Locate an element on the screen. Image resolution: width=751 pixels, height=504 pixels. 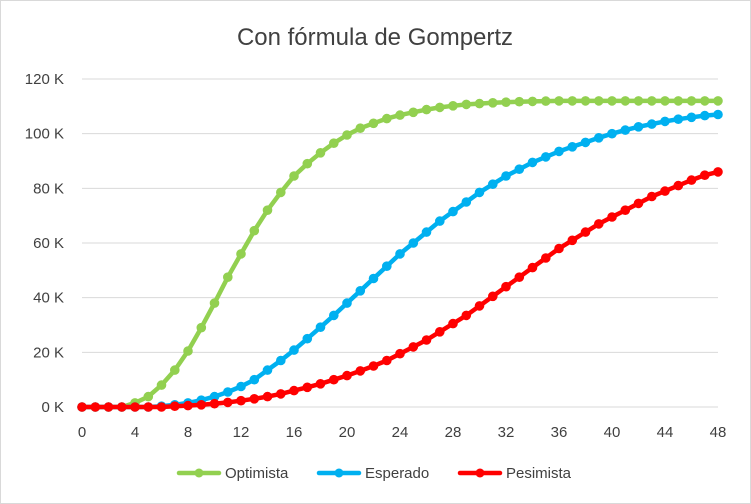
x-tick-label: 28 is located at coordinates (453, 432).